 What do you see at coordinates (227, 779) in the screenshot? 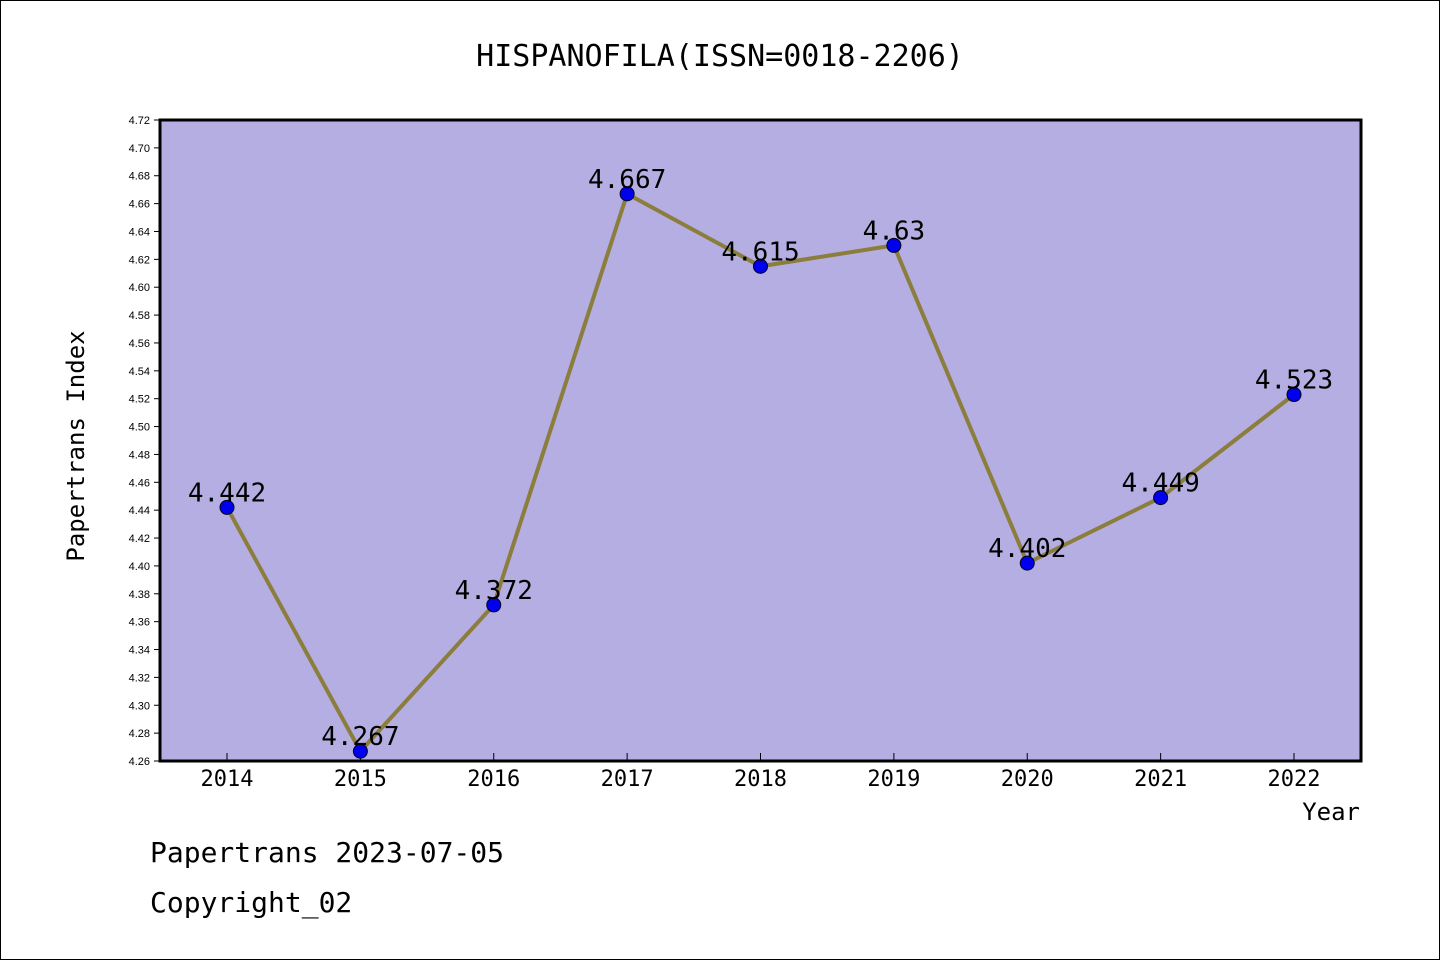
I see `x-tick-label: 2014` at bounding box center [227, 779].